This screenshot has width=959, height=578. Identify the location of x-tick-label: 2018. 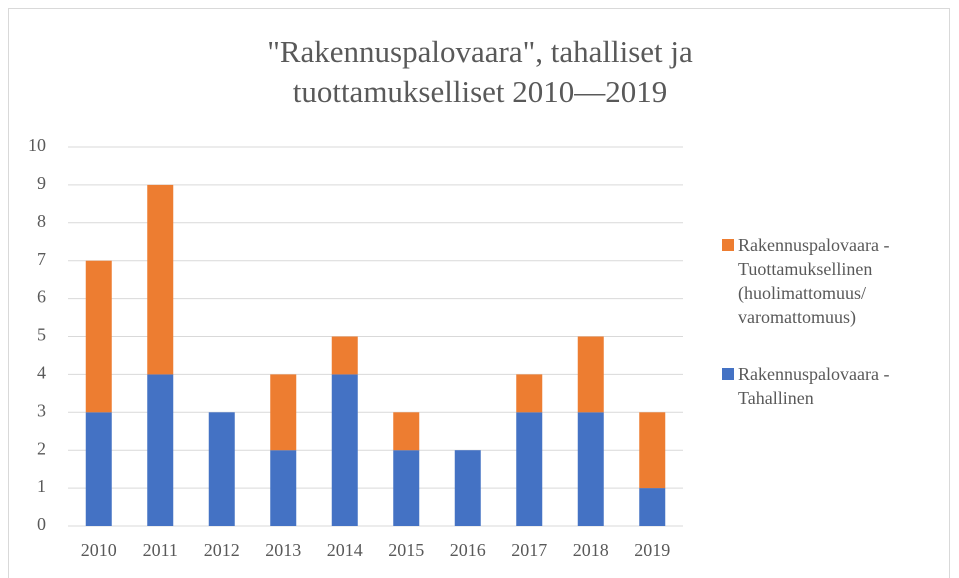
(591, 550).